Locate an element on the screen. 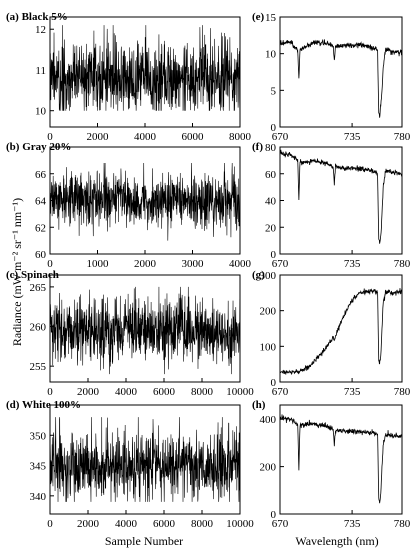  x-tick-label-f-1: 735 is located at coordinates (352, 264).